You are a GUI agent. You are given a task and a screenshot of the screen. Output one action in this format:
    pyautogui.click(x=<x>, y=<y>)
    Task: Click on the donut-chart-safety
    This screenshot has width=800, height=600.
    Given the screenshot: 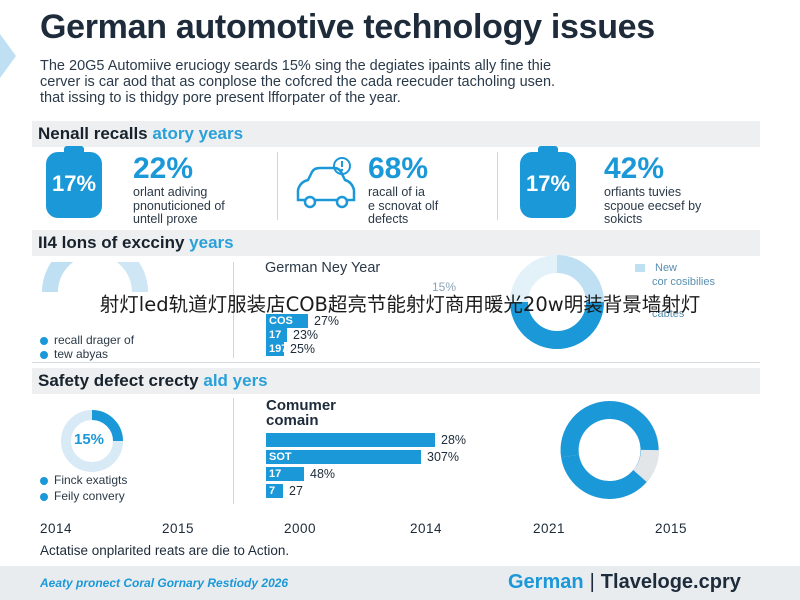 What is the action you would take?
    pyautogui.click(x=92, y=441)
    